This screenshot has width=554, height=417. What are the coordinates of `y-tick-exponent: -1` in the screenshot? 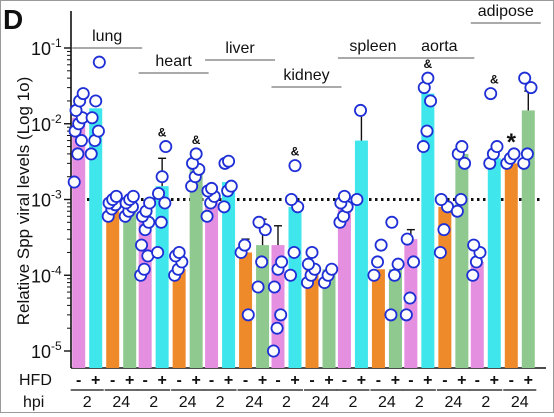 It's located at (56, 43).